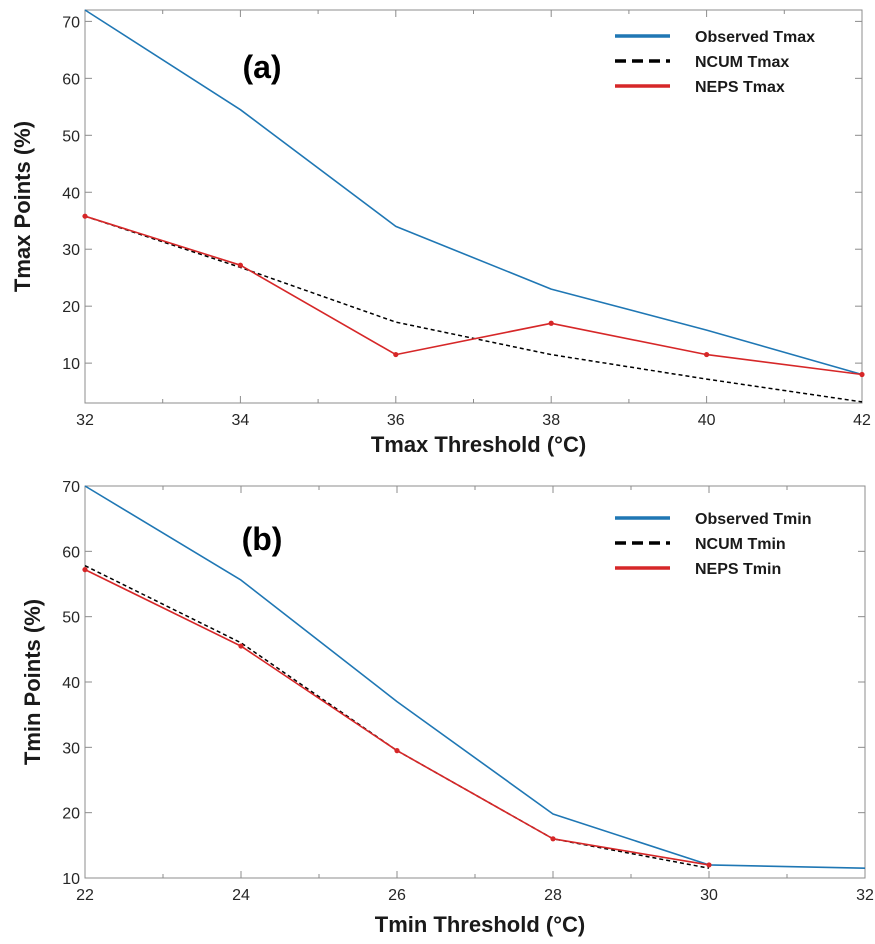 This screenshot has height=944, width=875. What do you see at coordinates (740, 87) in the screenshot?
I see `legend-label-2: NEPS Tmax` at bounding box center [740, 87].